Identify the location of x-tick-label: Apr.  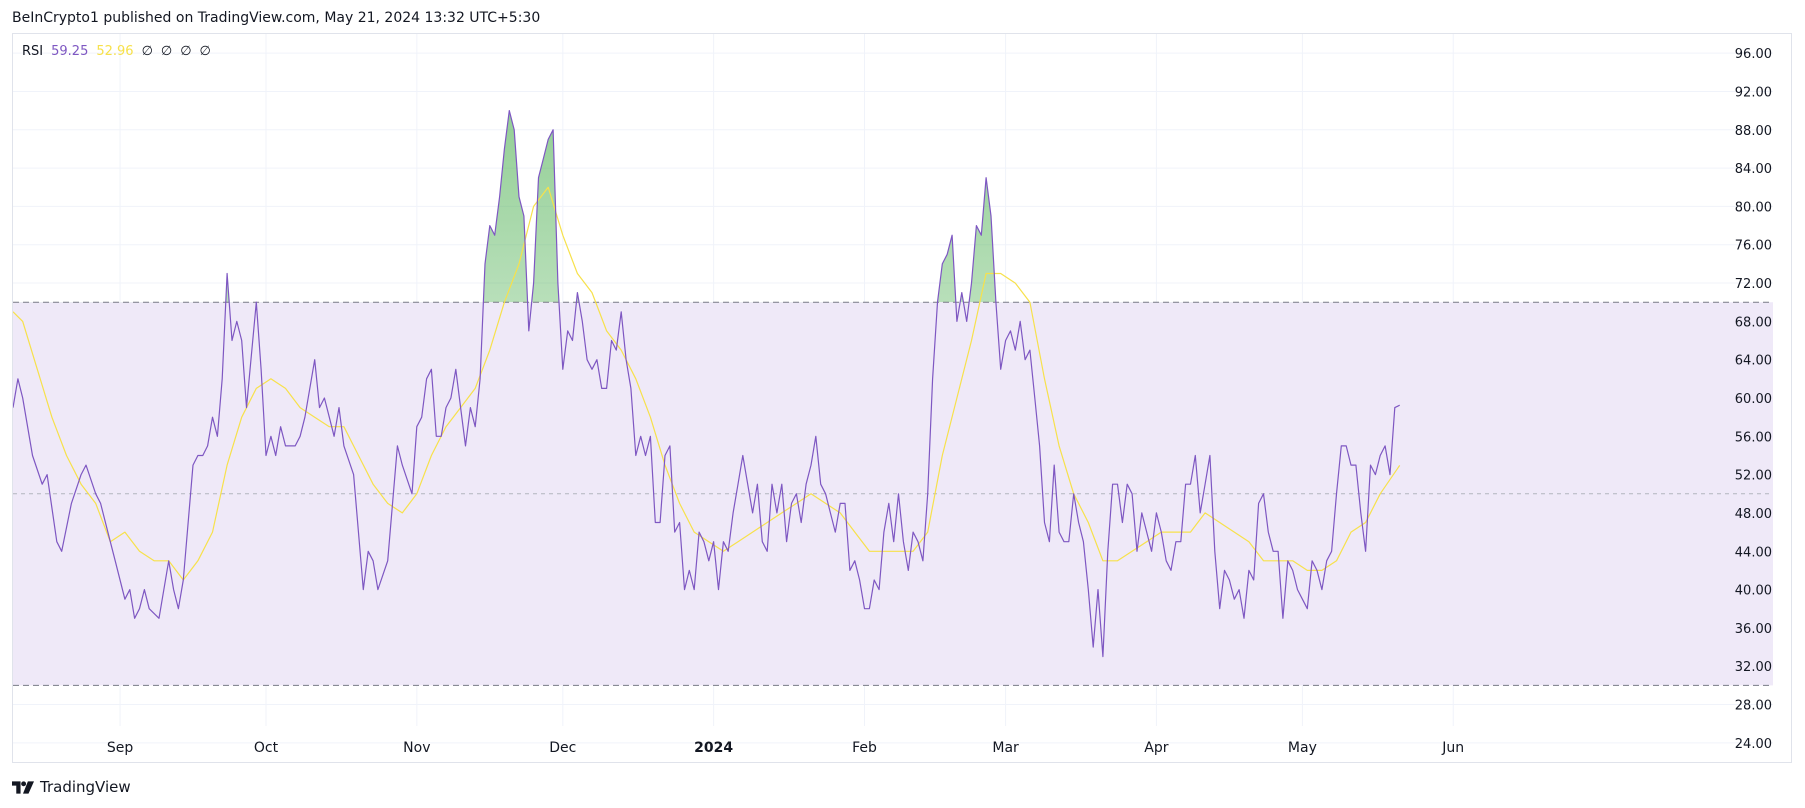
(1156, 748).